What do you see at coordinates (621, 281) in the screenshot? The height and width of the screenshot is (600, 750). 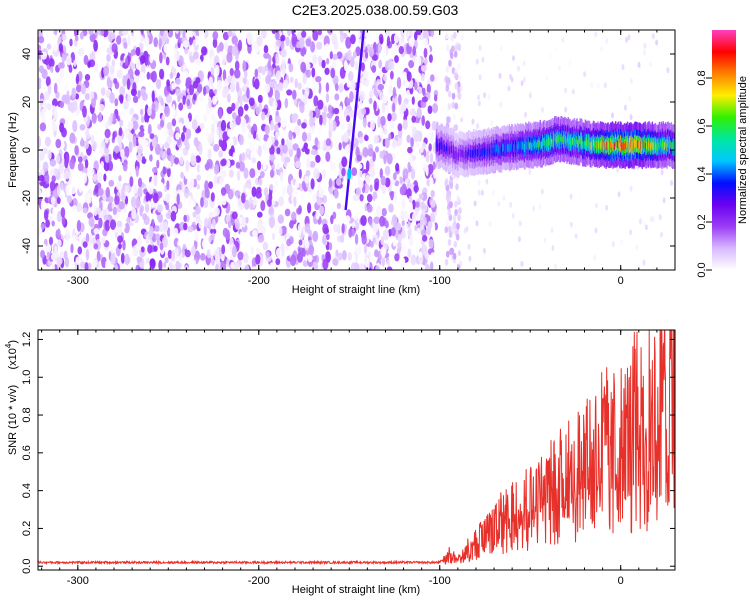 I see `x-tick-label: 0` at bounding box center [621, 281].